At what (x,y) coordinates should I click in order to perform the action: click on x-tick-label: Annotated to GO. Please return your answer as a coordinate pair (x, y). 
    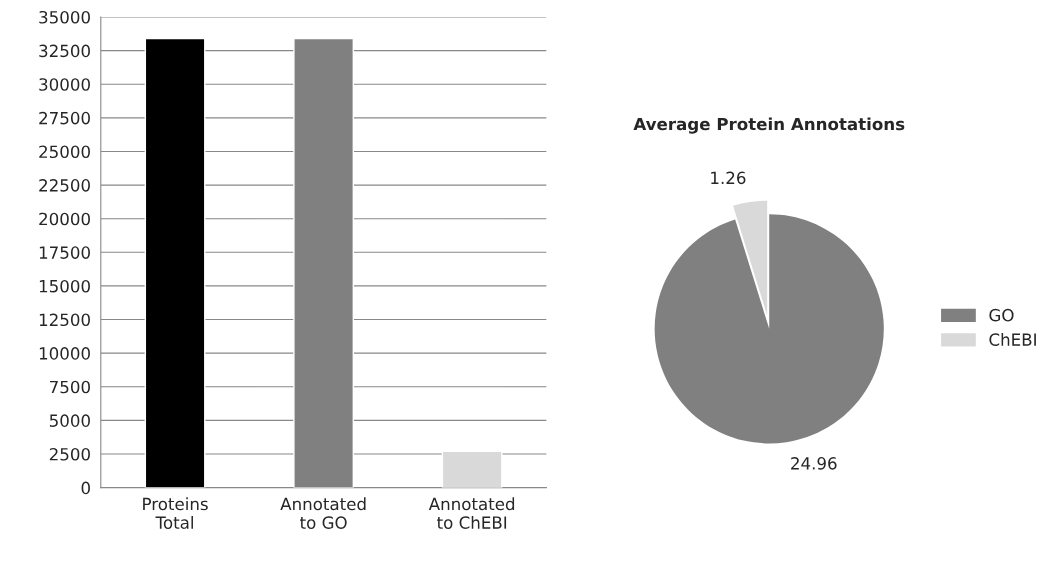
    Looking at the image, I should click on (323, 513).